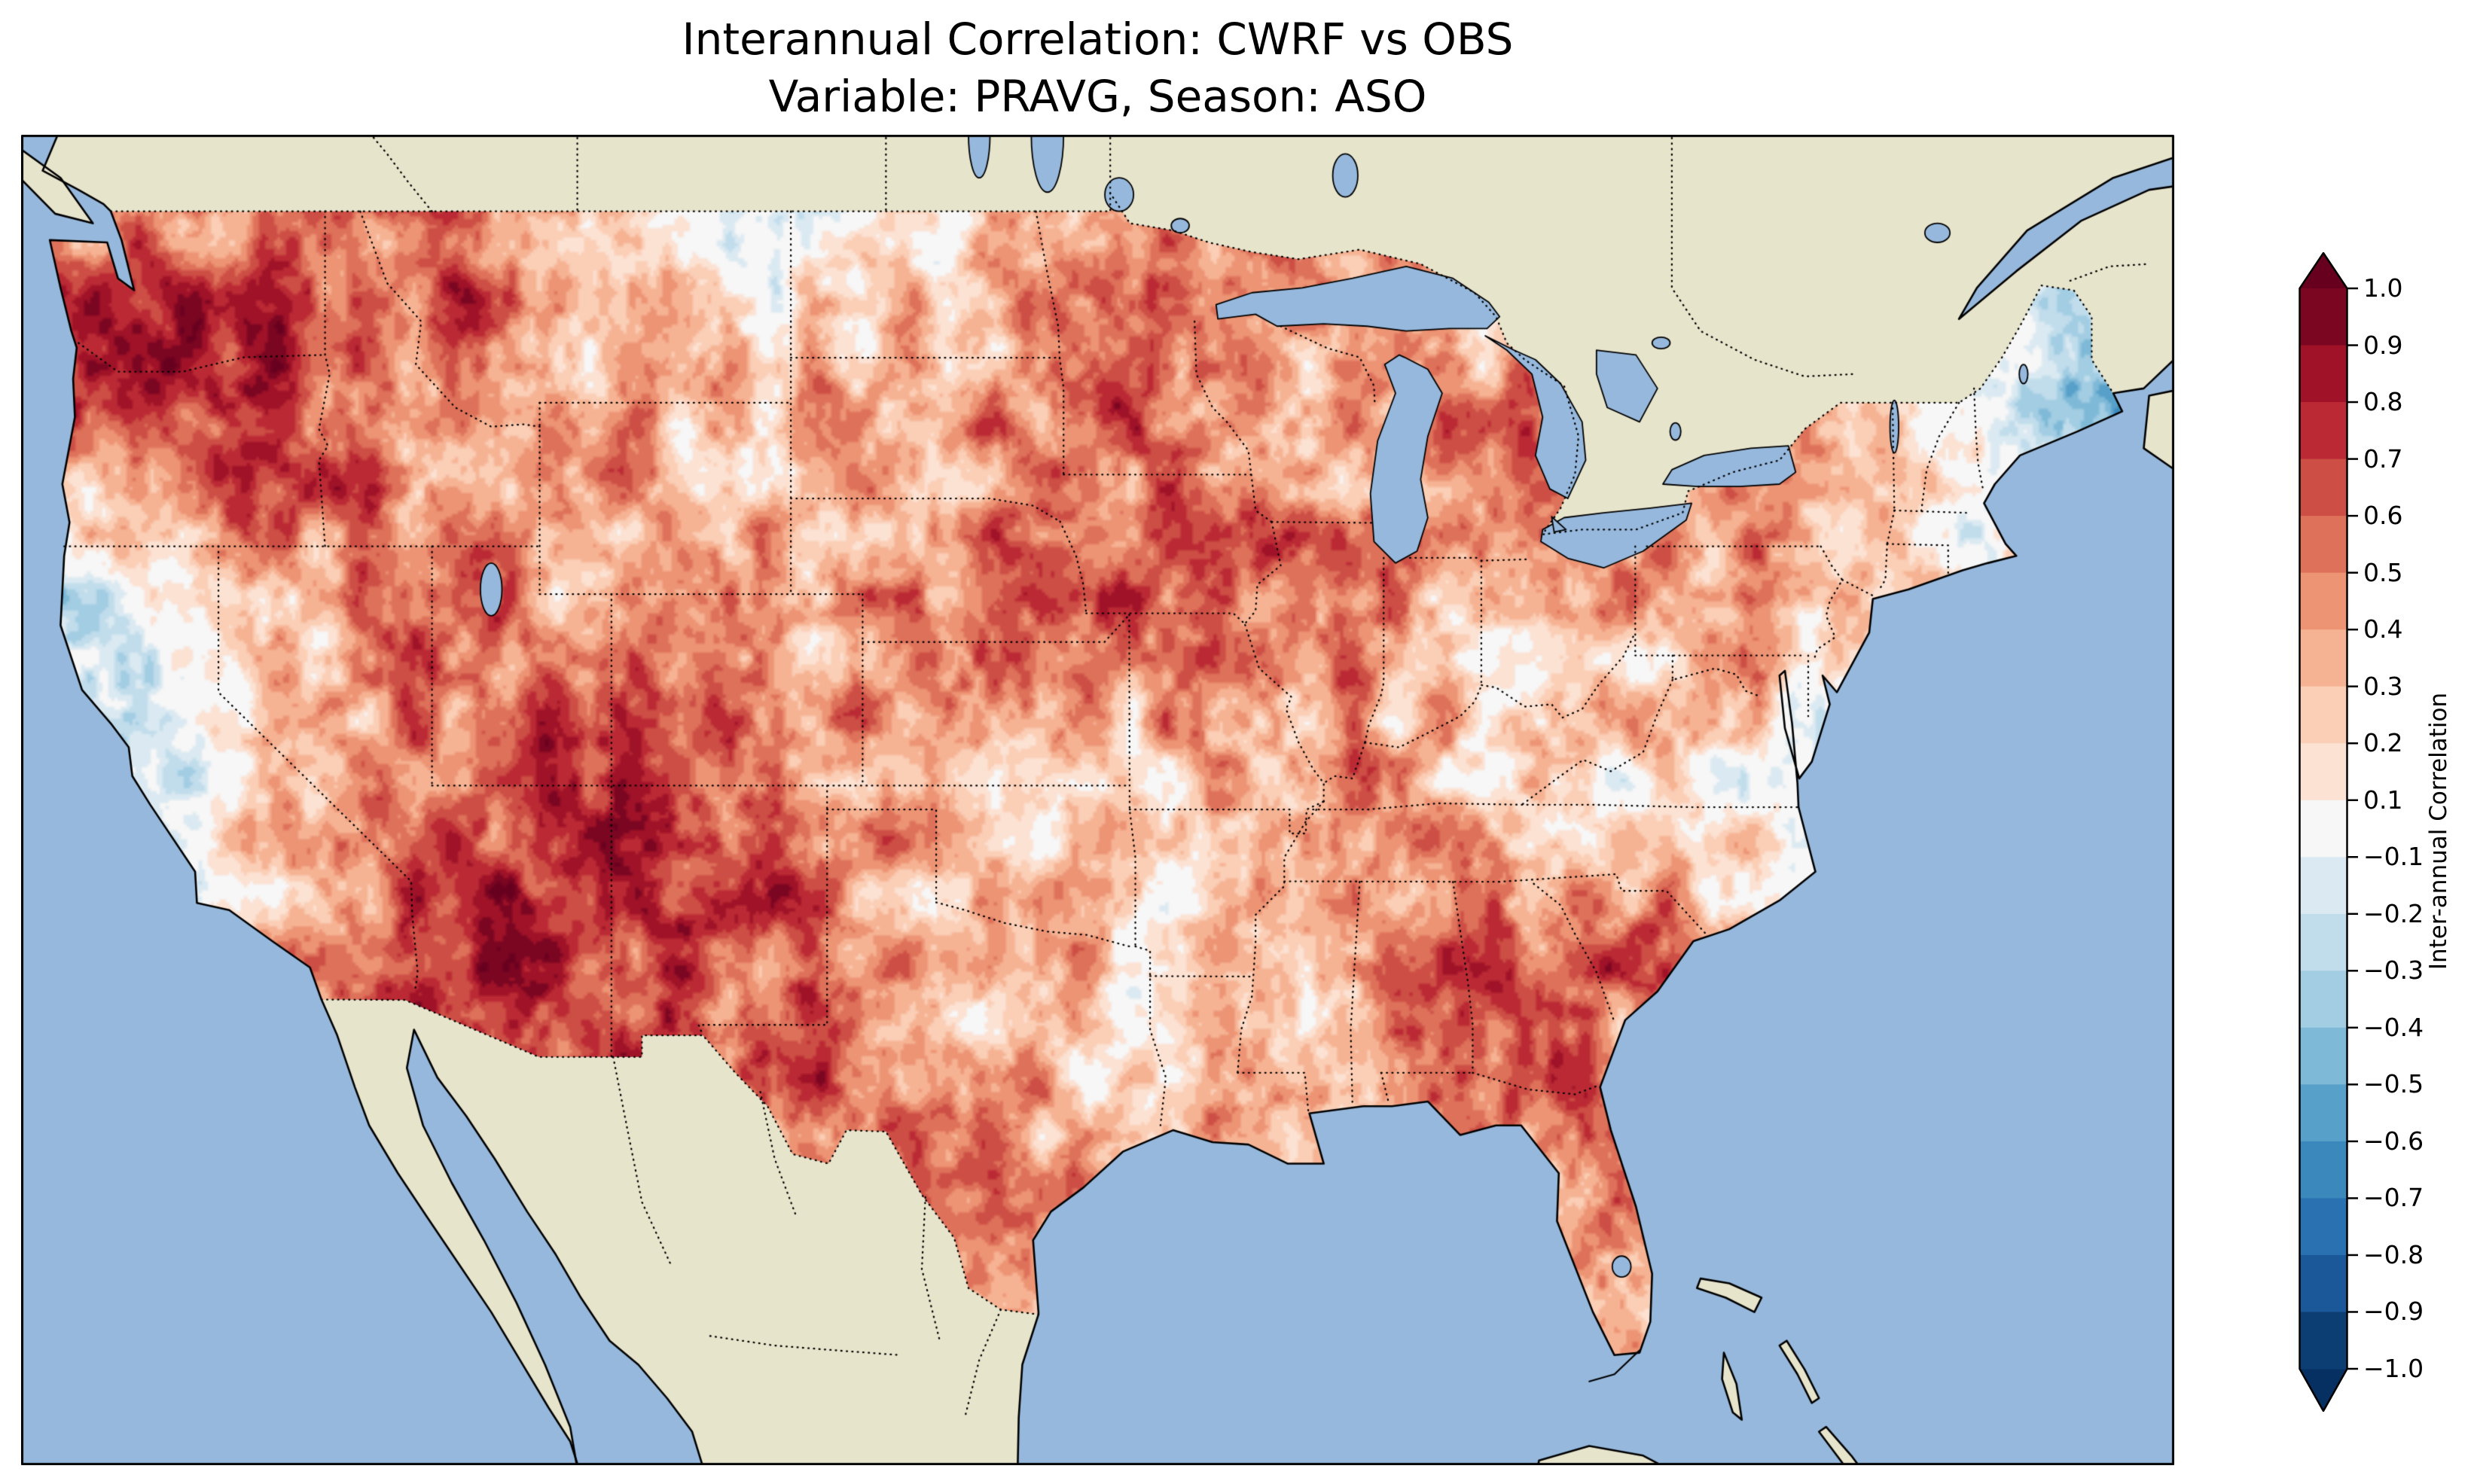 This screenshot has width=2474, height=1484. What do you see at coordinates (2383, 743) in the screenshot?
I see `colorbar-tick-label: 0.2` at bounding box center [2383, 743].